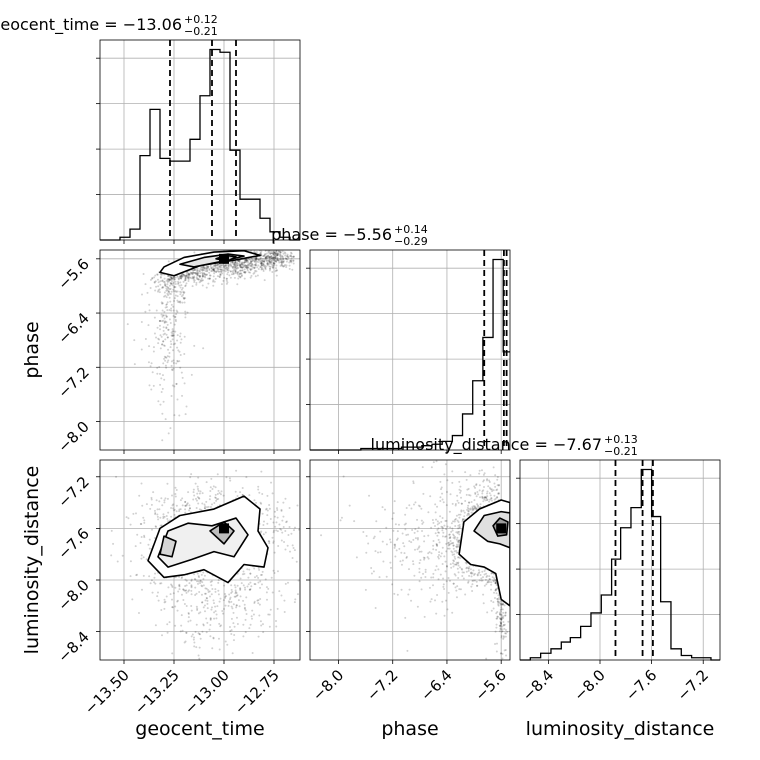  Describe the element at coordinates (200, 560) in the screenshot. I see `panel-frame-geocent_time-luminosity_distance` at that location.